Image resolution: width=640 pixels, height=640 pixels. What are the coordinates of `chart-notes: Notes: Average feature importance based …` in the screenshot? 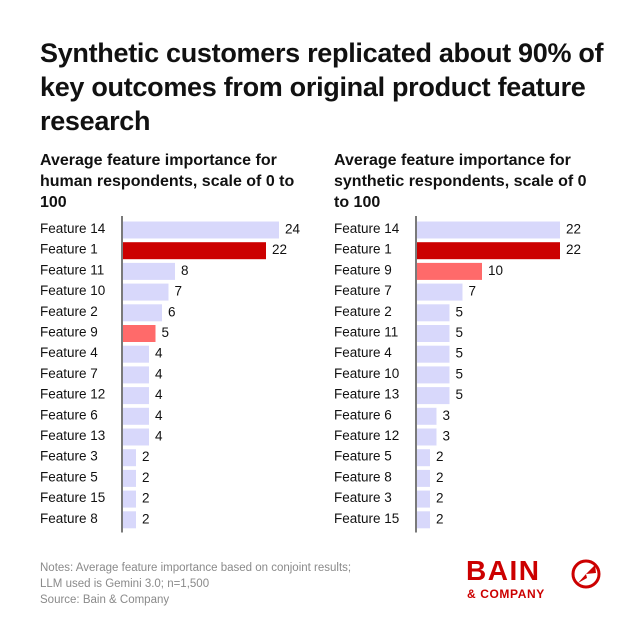 It's located at (220, 584).